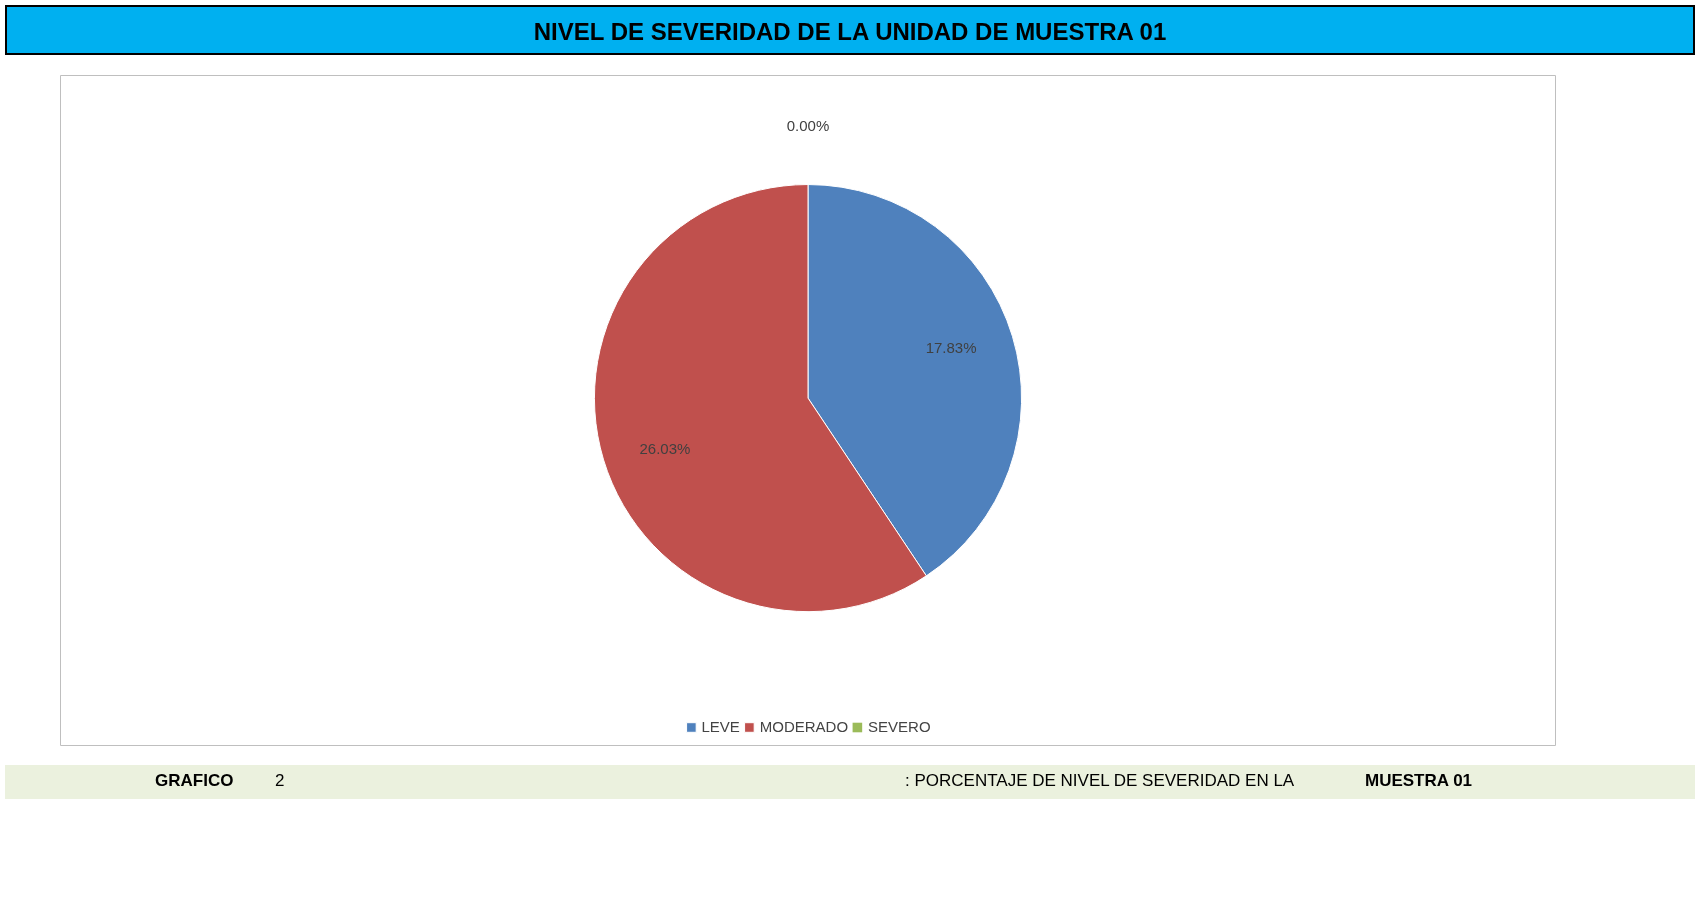 The width and height of the screenshot is (1697, 897). Describe the element at coordinates (899, 726) in the screenshot. I see `legend-label: SEVERO` at that location.